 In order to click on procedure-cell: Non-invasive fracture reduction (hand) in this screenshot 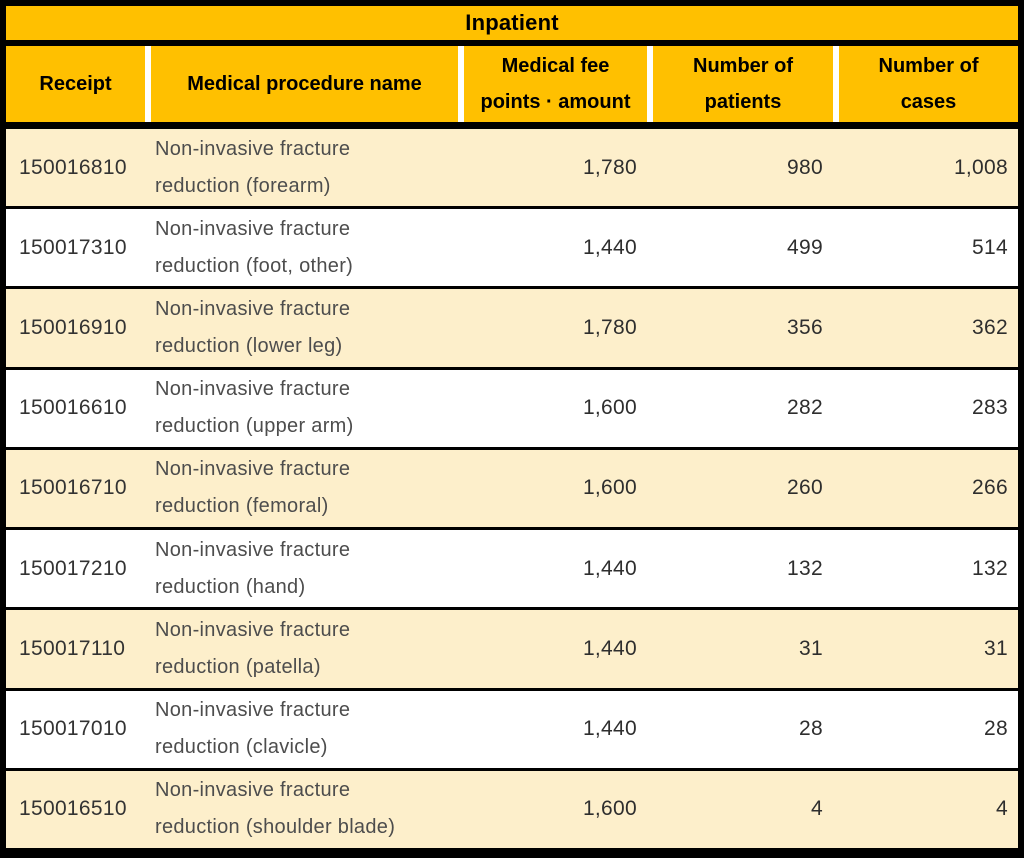, I will do `click(304, 568)`.